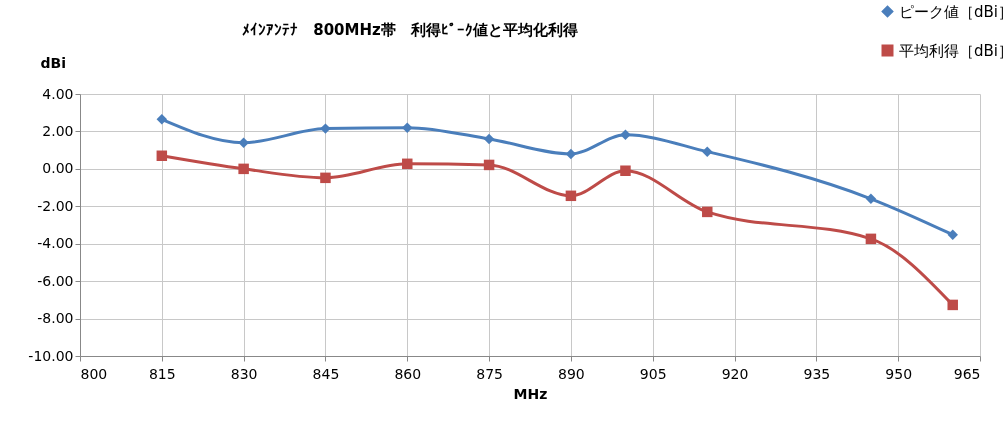  What do you see at coordinates (530, 393) in the screenshot?
I see `x-axis-title: MHz` at bounding box center [530, 393].